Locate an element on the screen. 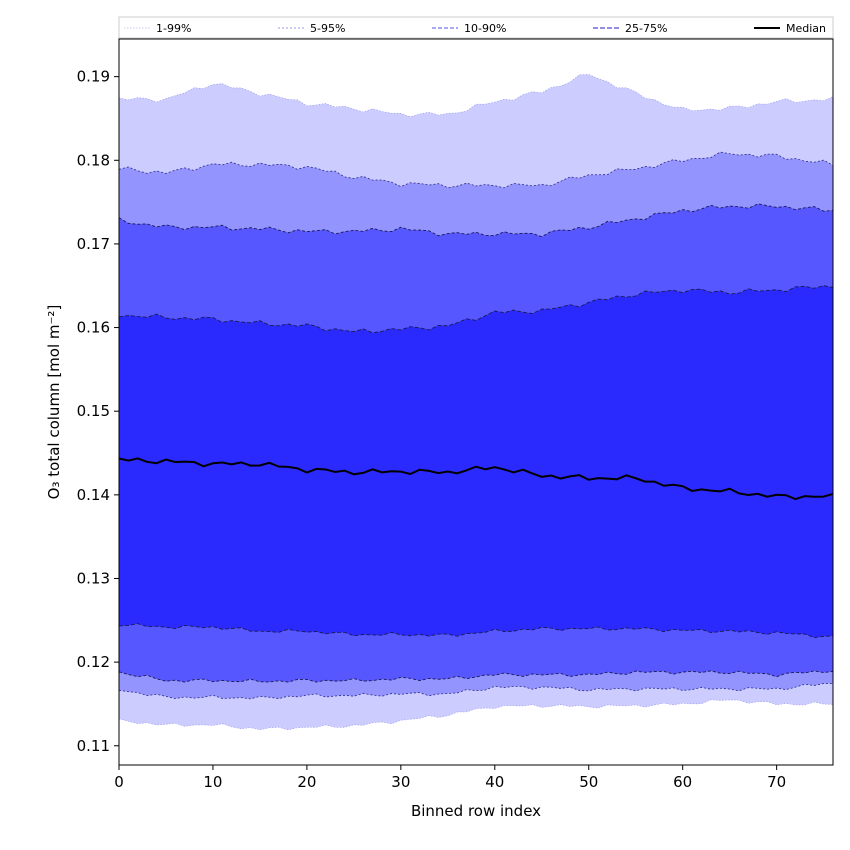 The width and height of the screenshot is (850, 850). band-edge-5-95%-upper is located at coordinates (476, 170).